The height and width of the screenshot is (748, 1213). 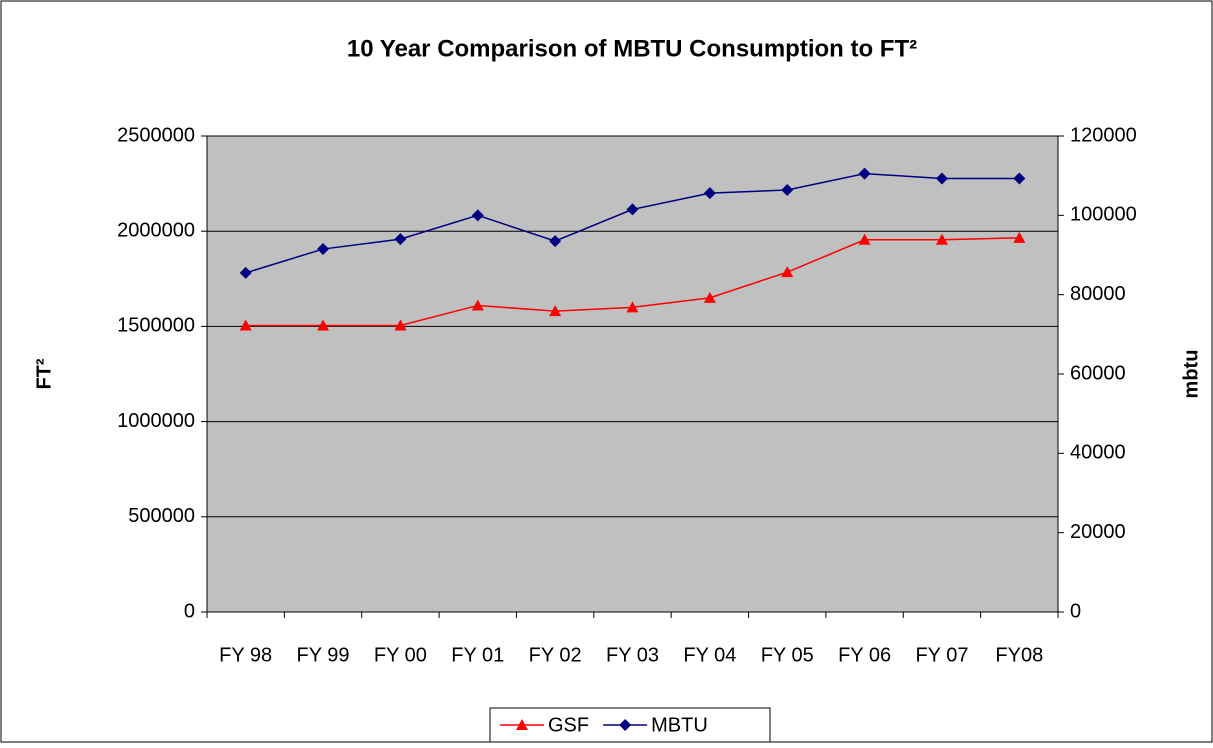 I want to click on legend-label: MBTU, so click(x=679, y=725).